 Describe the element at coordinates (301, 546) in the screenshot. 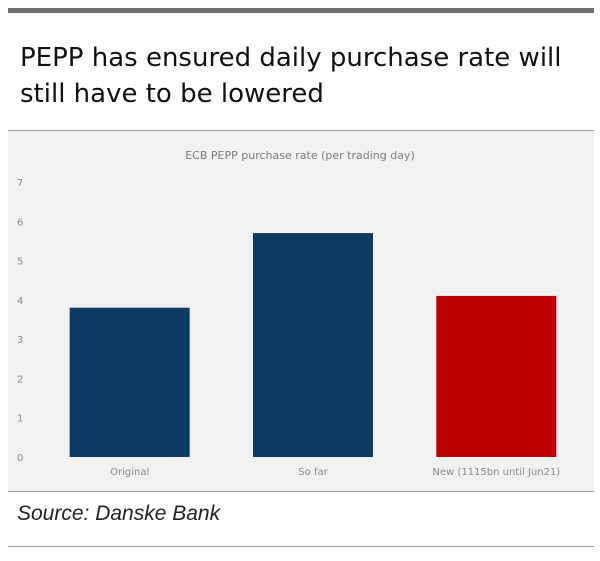

I see `footer-divider` at that location.